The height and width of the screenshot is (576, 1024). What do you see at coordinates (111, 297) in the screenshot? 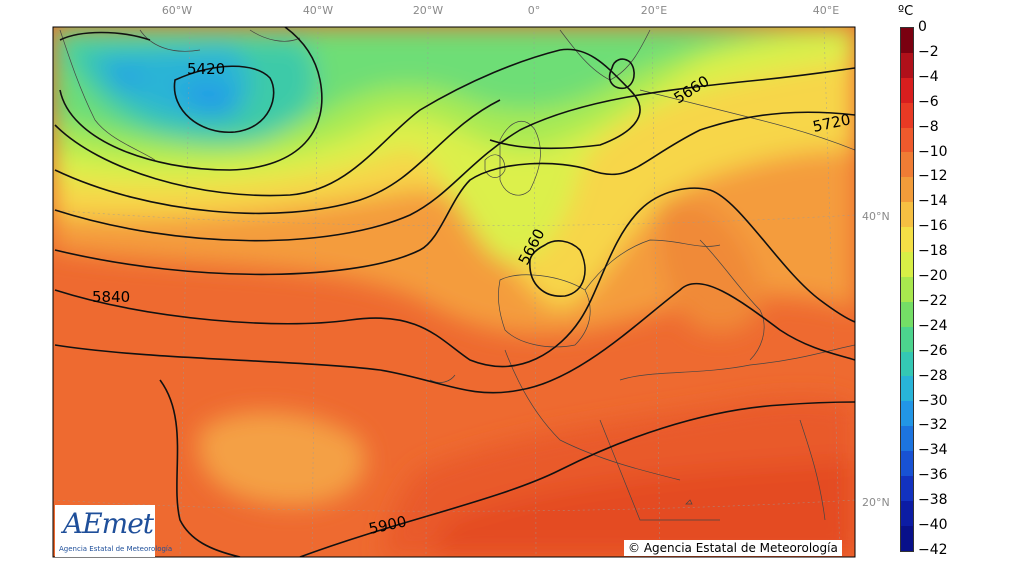
I see `contour-label-5840: 5840` at bounding box center [111, 297].